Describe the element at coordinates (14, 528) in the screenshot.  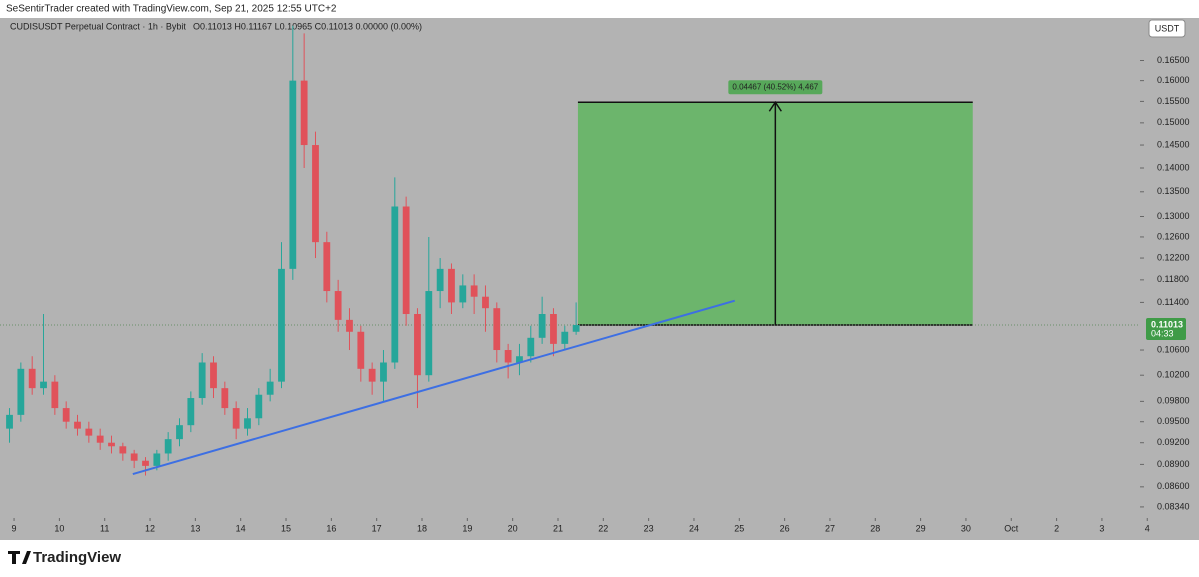
I see `x-tick-label: 9` at that location.